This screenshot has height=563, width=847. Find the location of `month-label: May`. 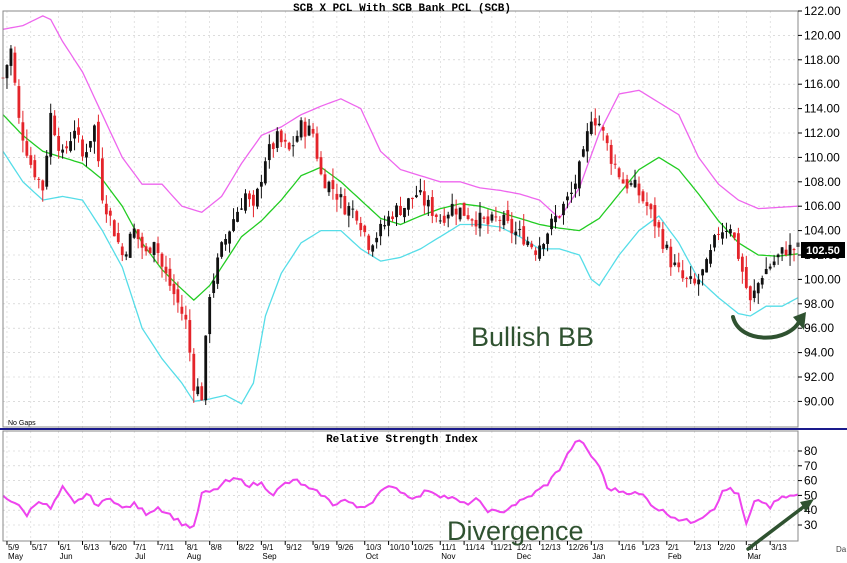

month-label: May is located at coordinates (15, 556).